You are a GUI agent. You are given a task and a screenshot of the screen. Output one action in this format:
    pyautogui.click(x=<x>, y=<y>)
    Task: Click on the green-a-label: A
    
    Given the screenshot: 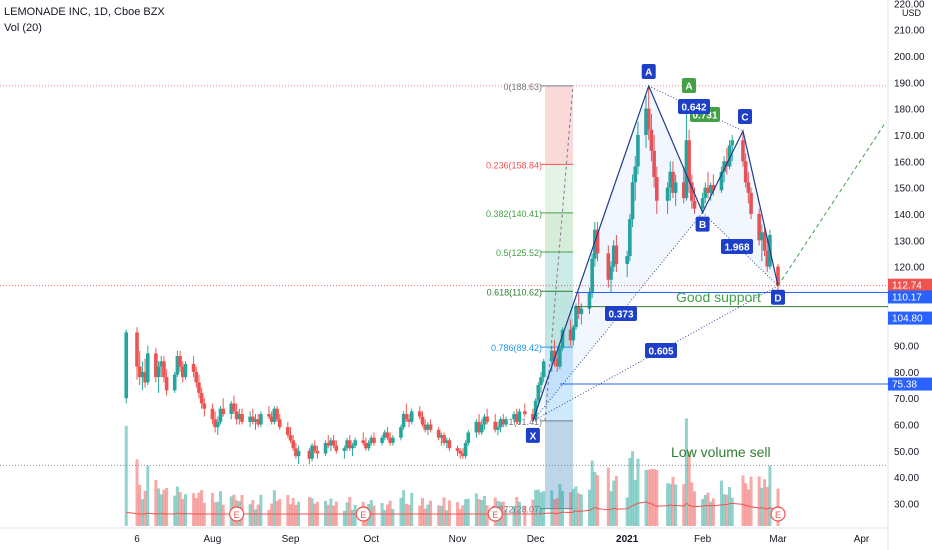 What is the action you would take?
    pyautogui.click(x=688, y=87)
    